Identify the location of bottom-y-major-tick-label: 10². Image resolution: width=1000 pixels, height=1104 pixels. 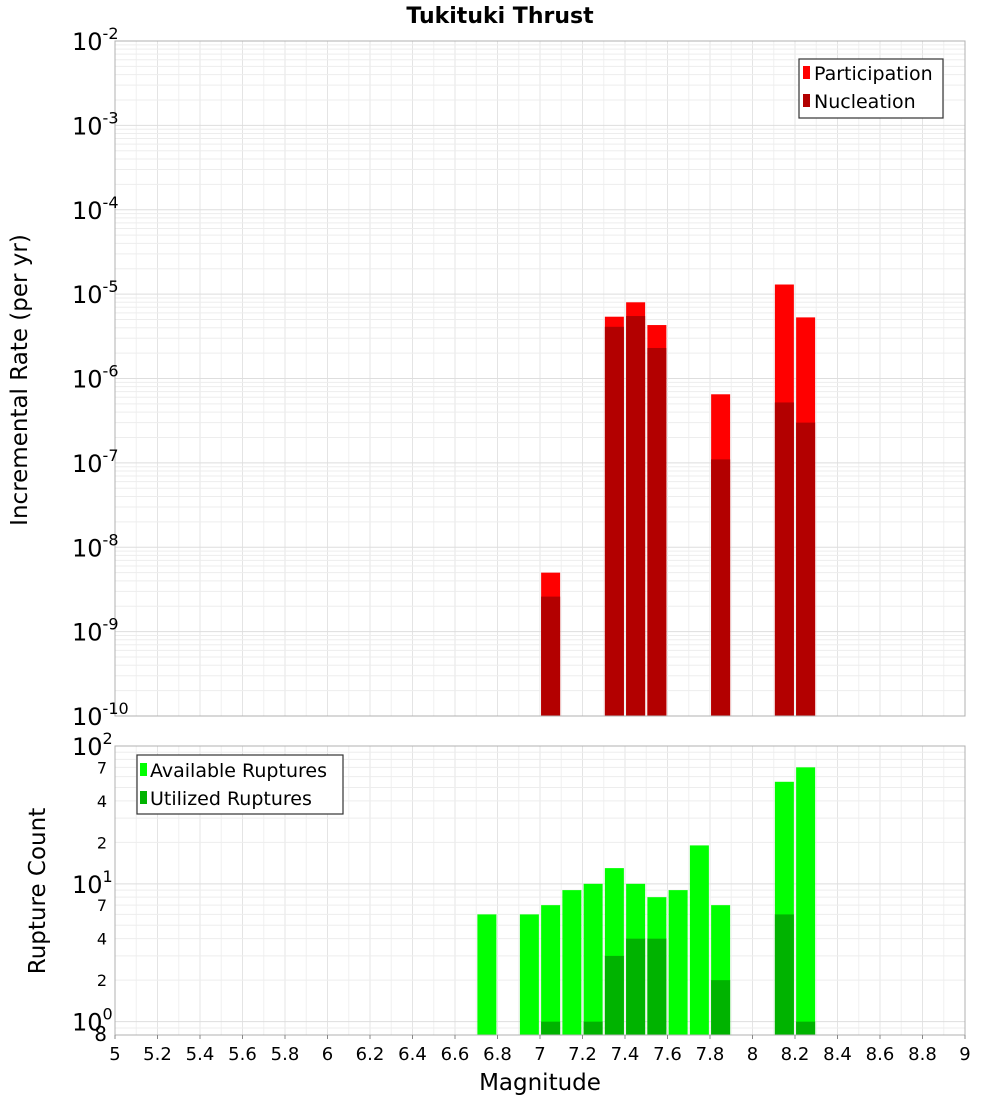
(92, 745).